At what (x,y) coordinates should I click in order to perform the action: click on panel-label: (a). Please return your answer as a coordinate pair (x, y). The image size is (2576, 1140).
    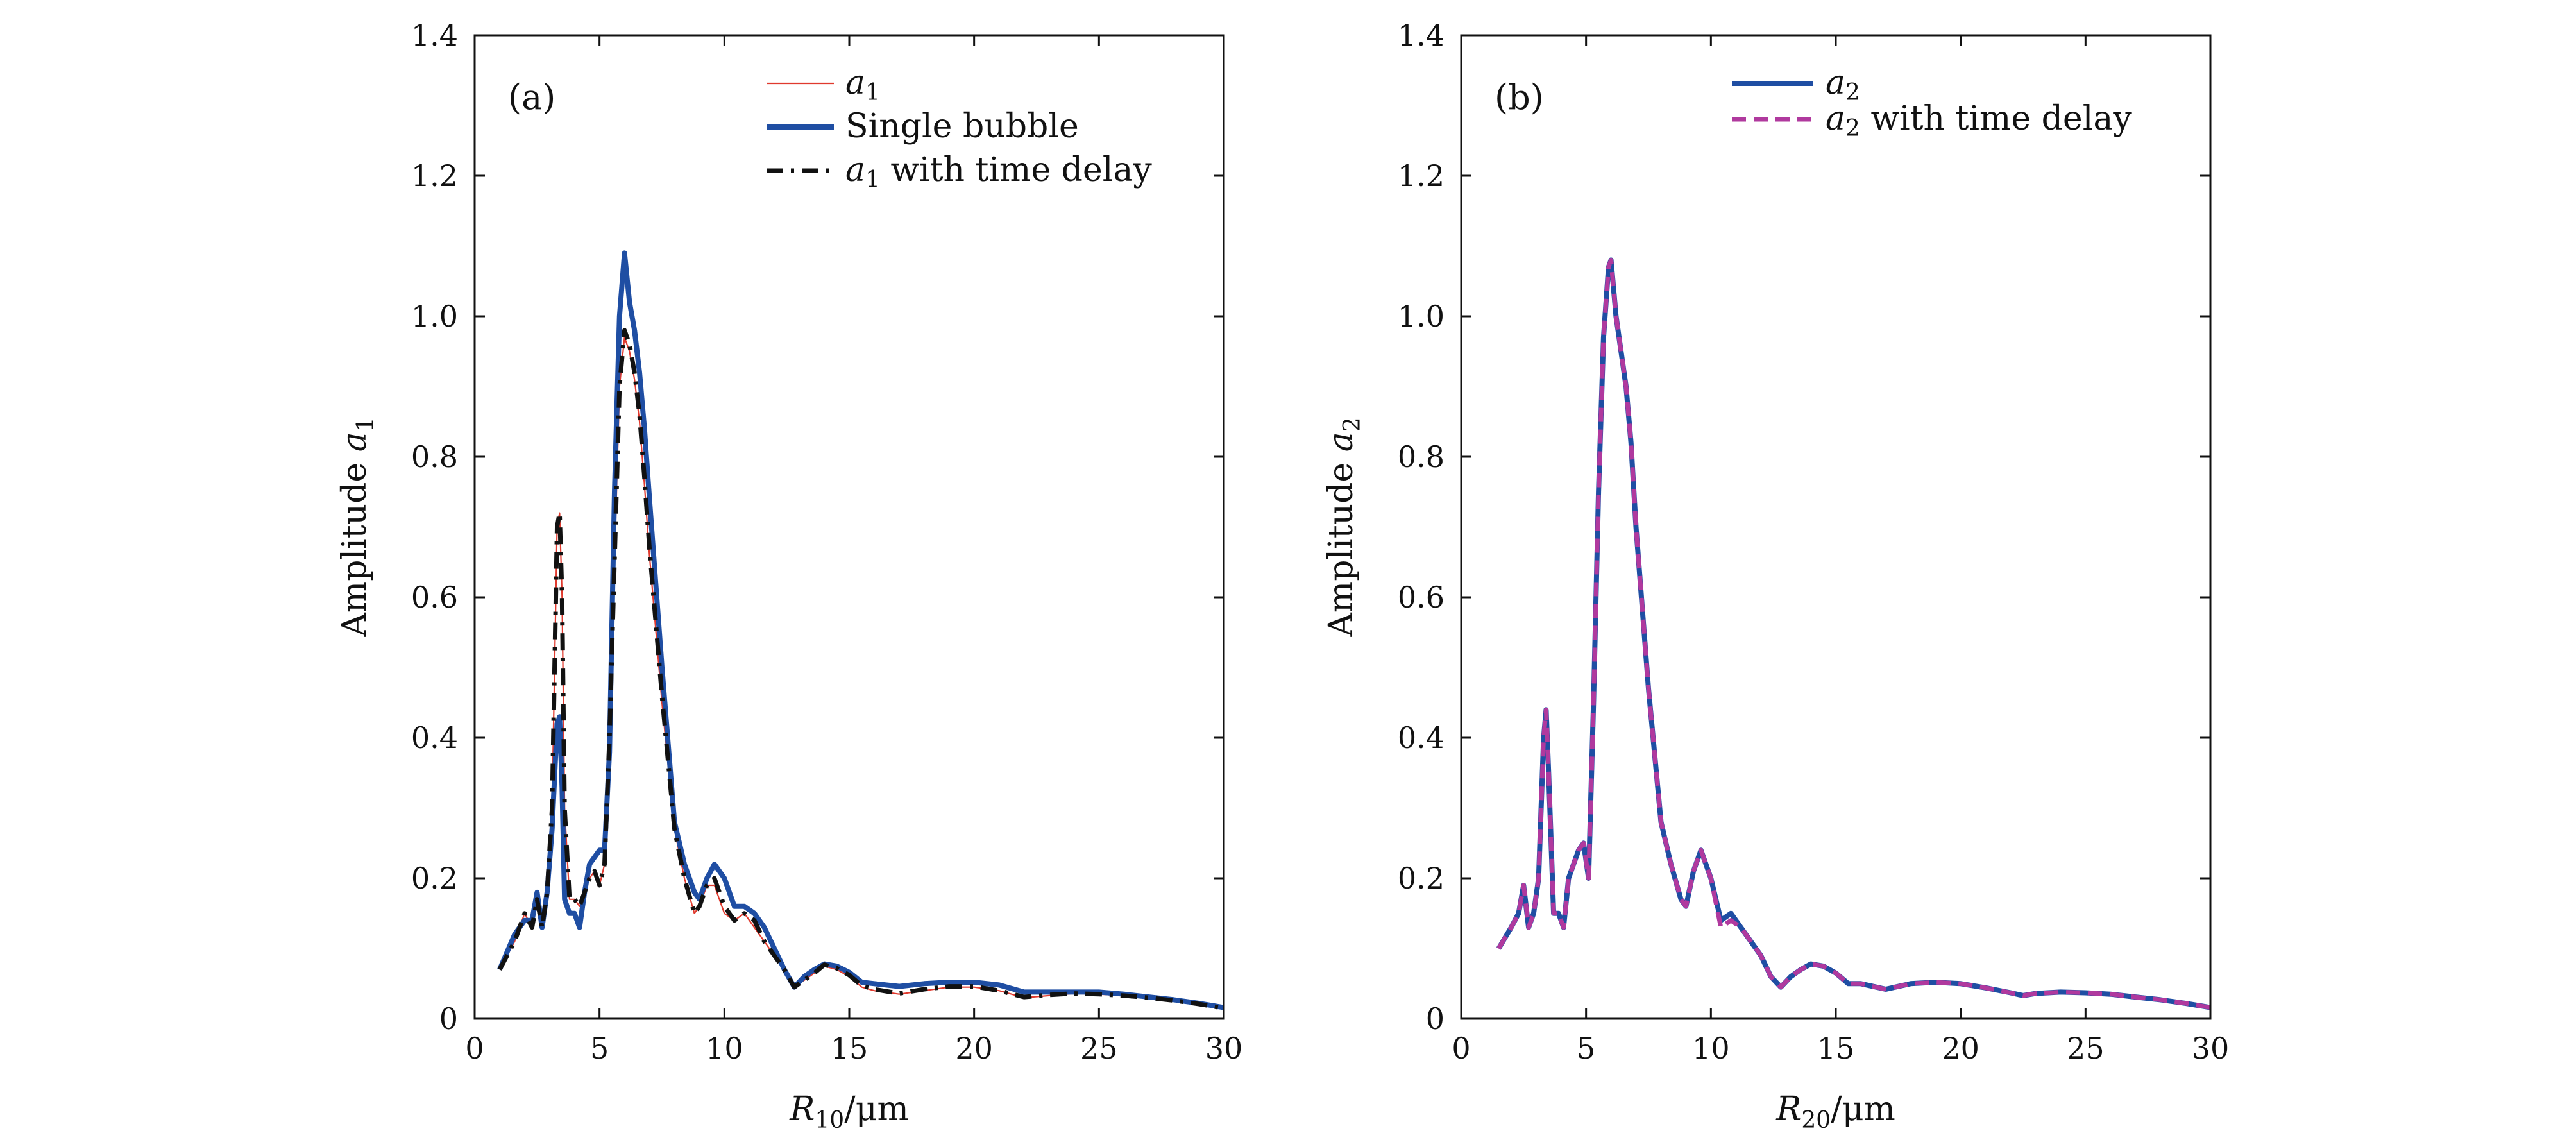
    Looking at the image, I should click on (531, 97).